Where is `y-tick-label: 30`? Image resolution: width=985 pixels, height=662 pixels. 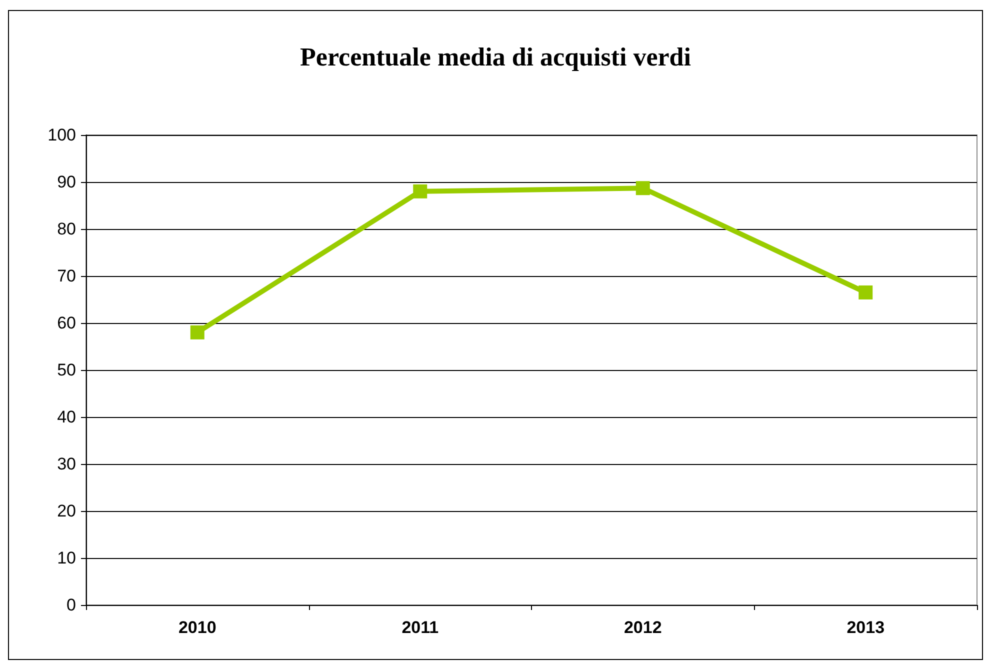 y-tick-label: 30 is located at coordinates (66, 464).